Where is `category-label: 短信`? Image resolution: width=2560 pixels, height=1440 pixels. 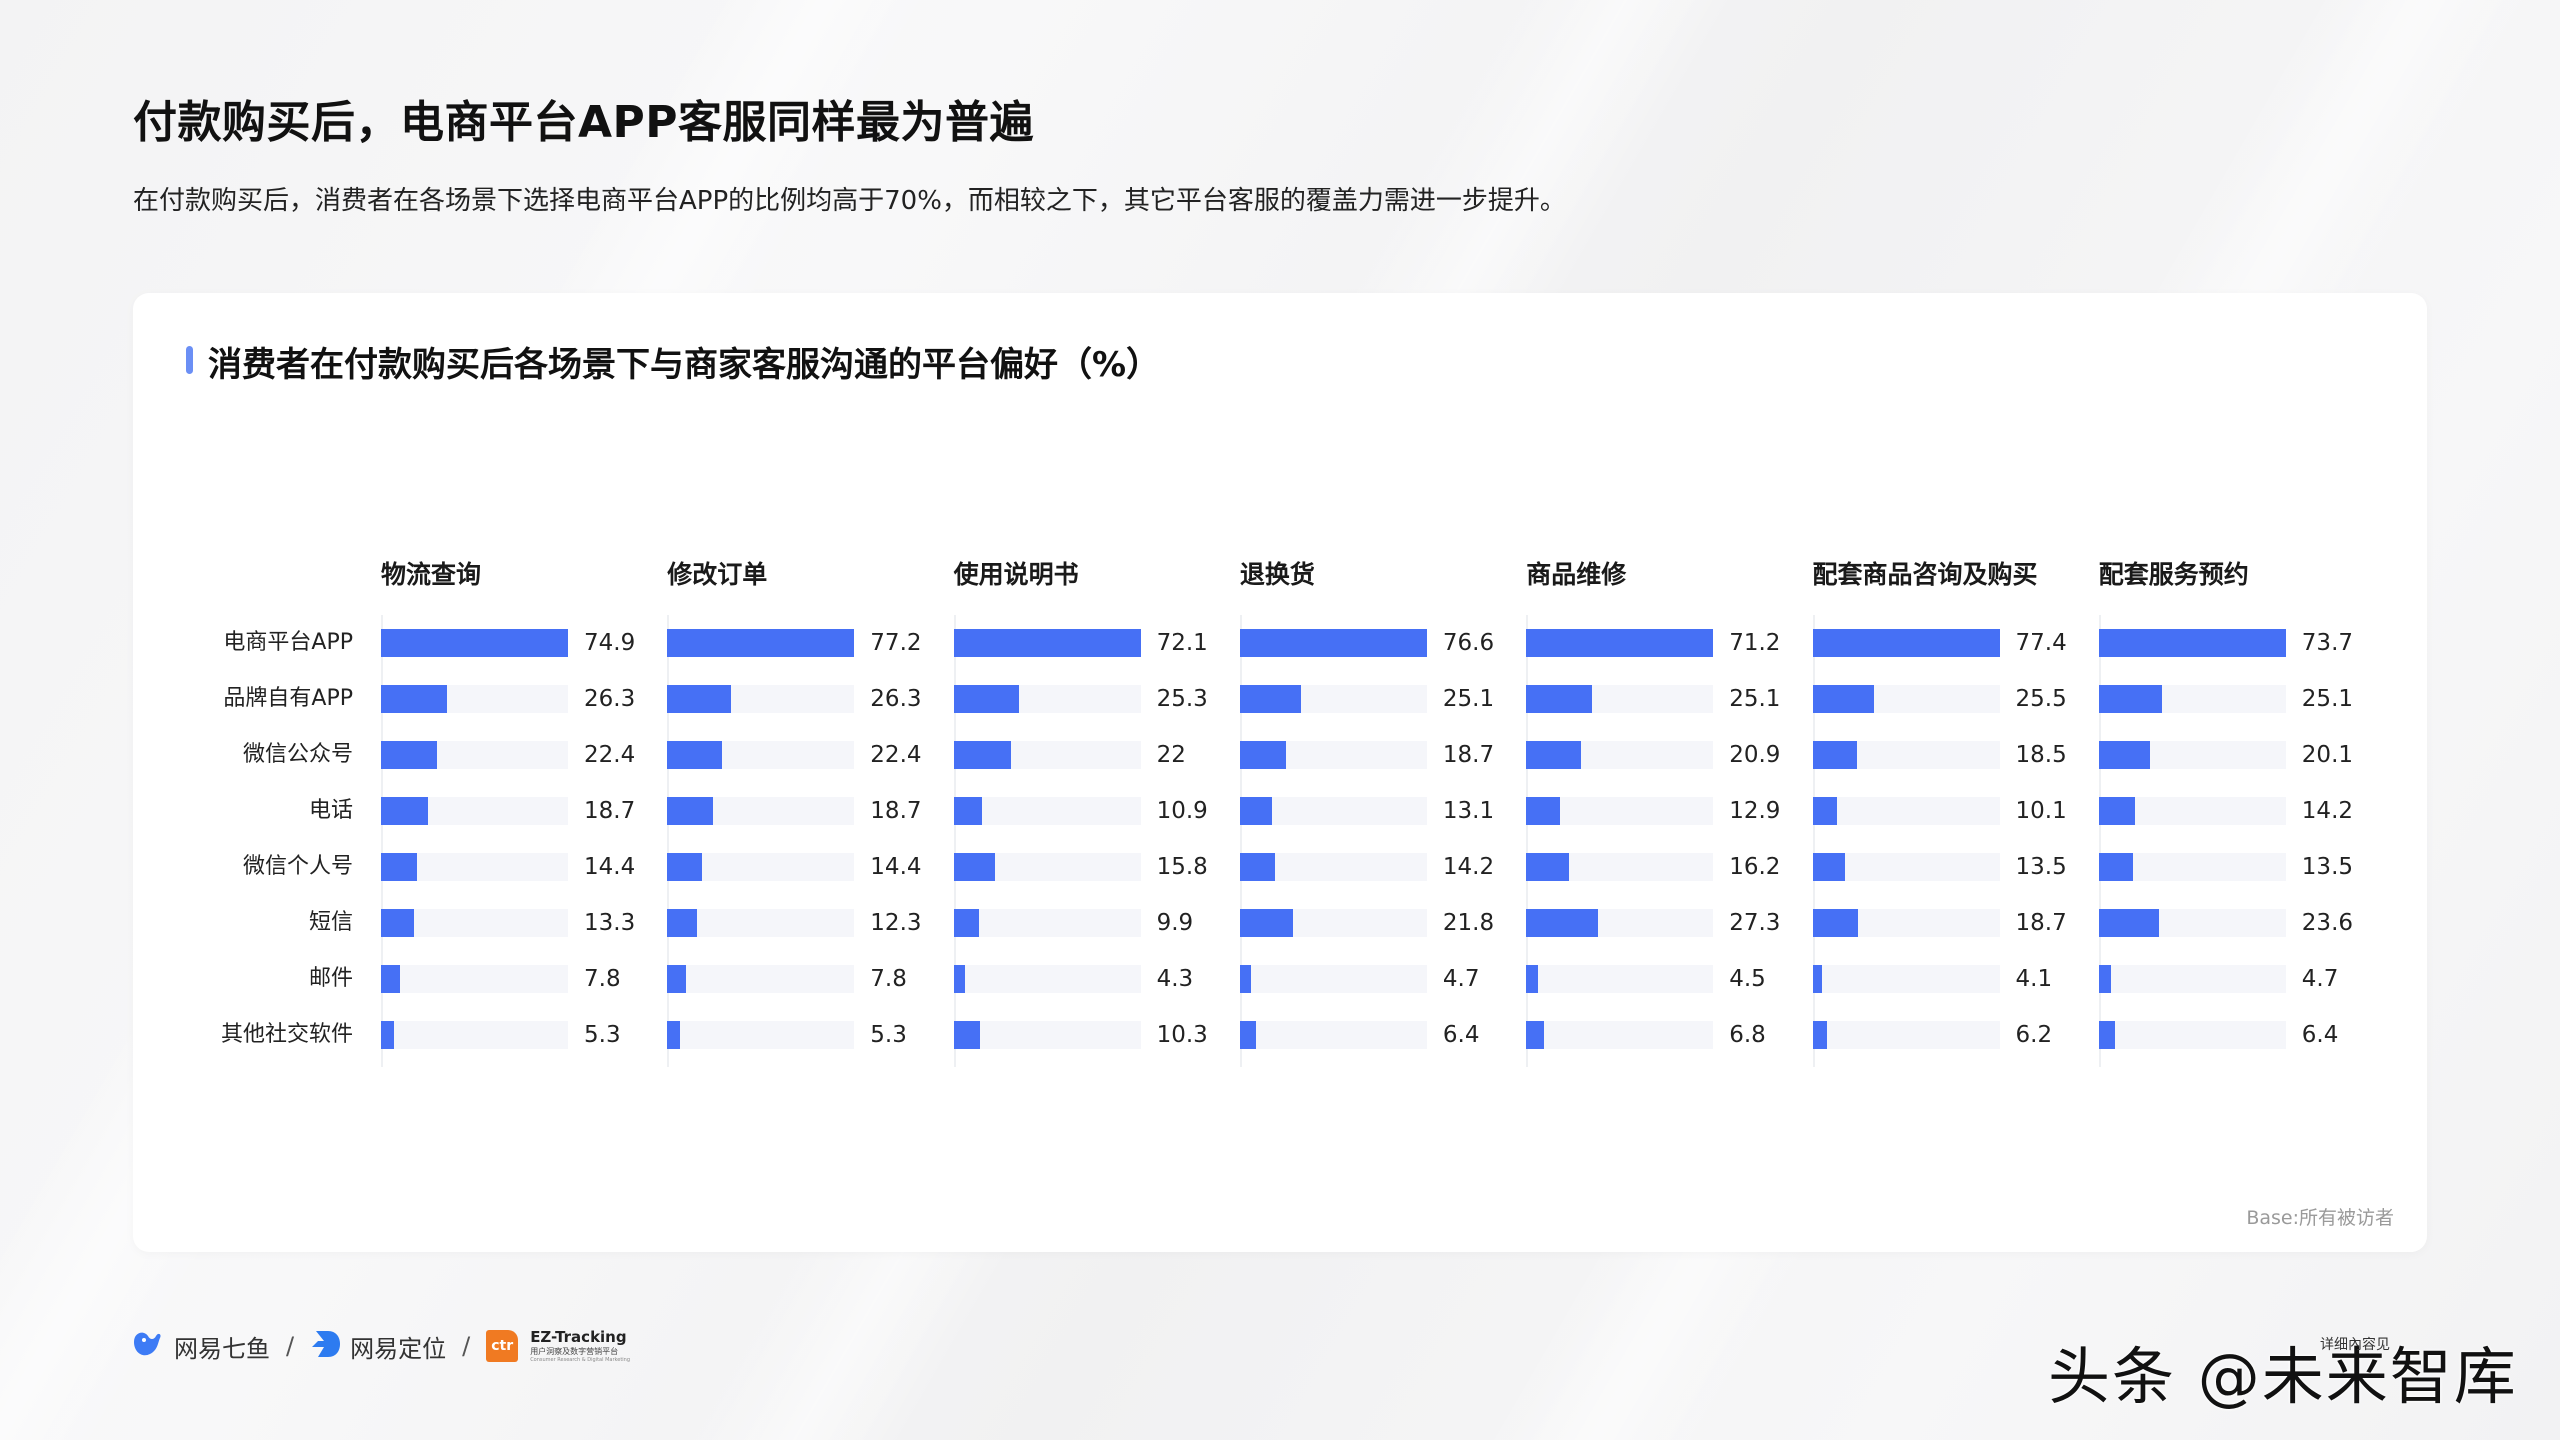
category-label: 短信 is located at coordinates (330, 922).